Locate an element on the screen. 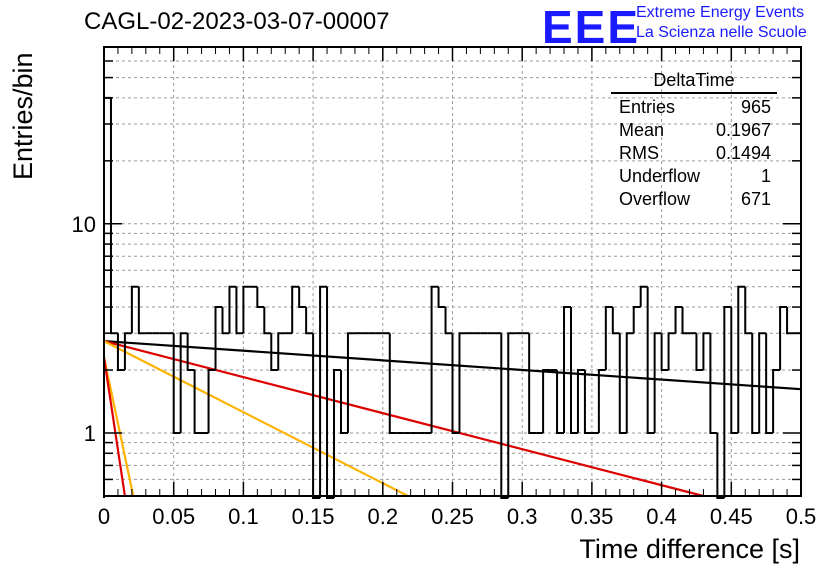 This screenshot has width=836, height=572. stats-value: 1 is located at coordinates (765, 176).